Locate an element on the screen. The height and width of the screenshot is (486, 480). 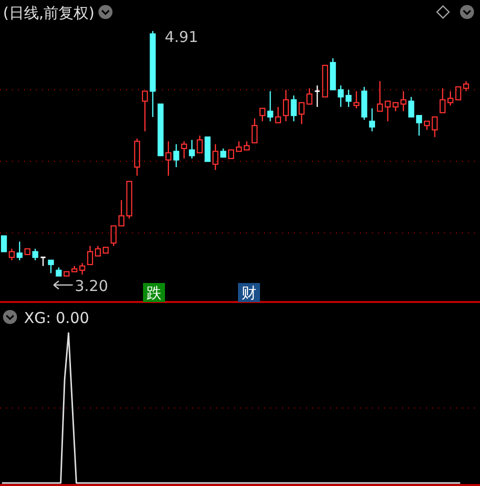
text: 跌 is located at coordinates (154, 293).